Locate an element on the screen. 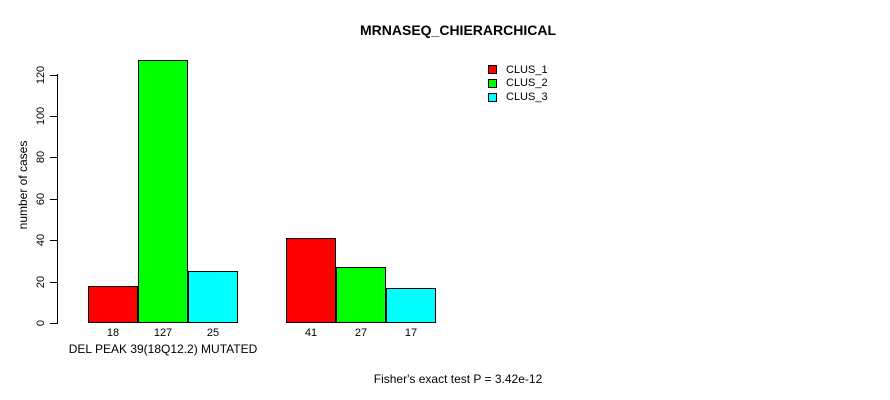  y-tick-label: 40 is located at coordinates (41, 240).